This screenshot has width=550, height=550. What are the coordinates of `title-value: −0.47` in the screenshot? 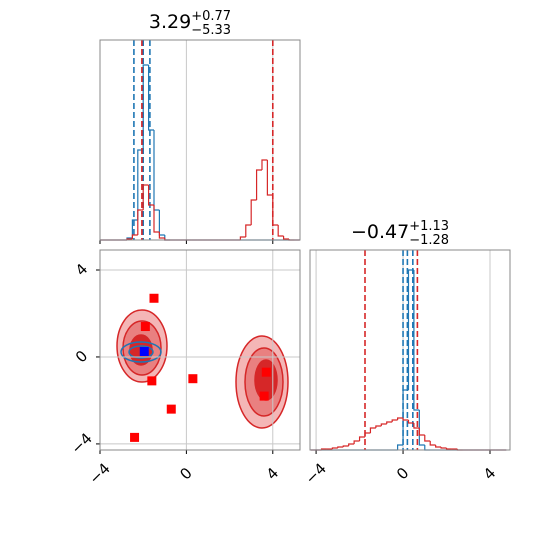 It's located at (380, 232).